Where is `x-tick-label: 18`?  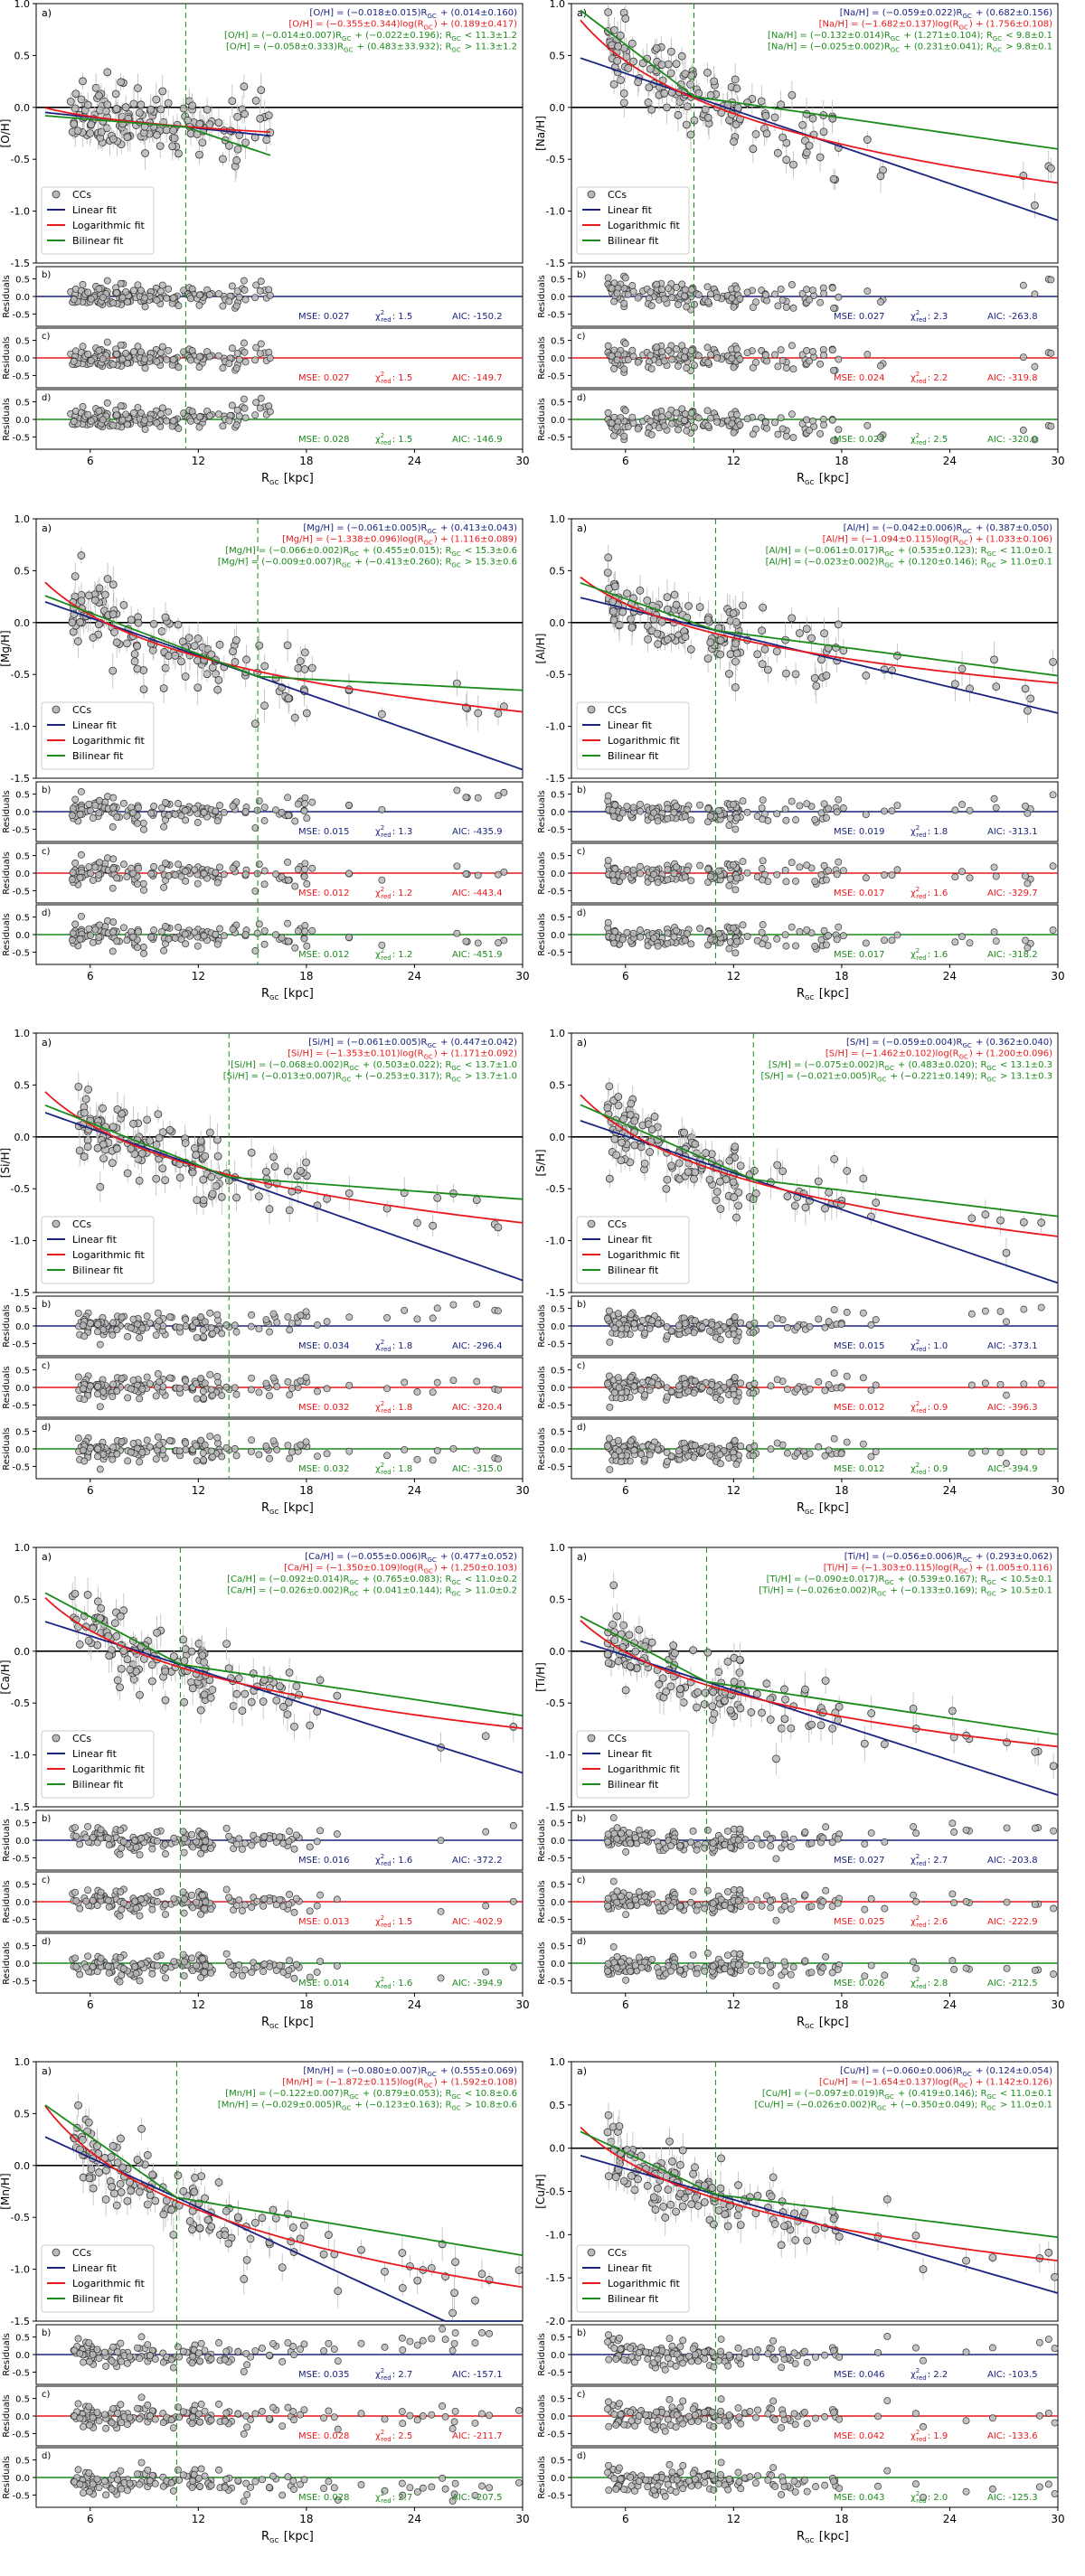 x-tick-label: 18 is located at coordinates (306, 461).